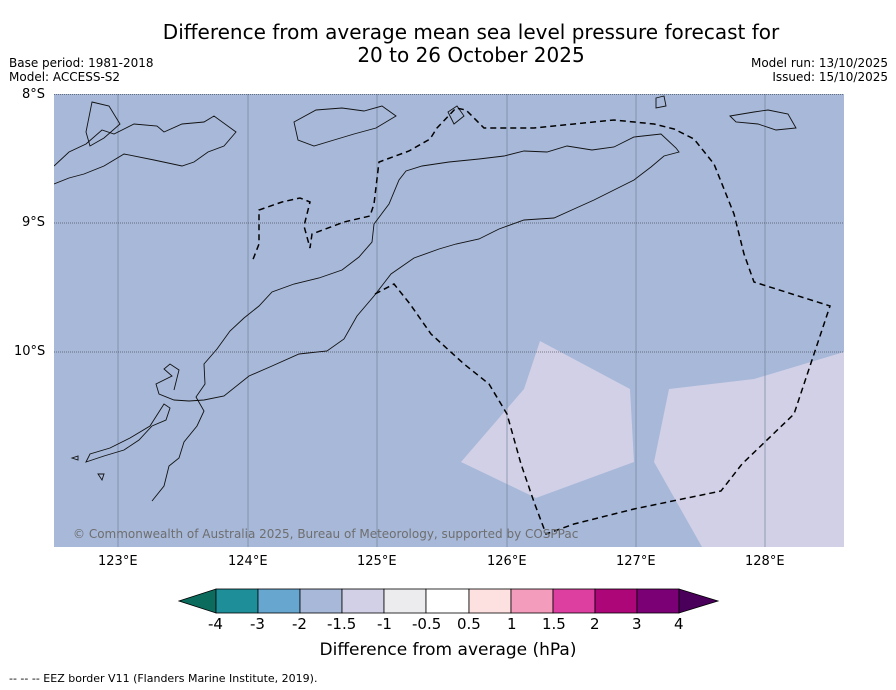 The image size is (896, 690). Describe the element at coordinates (456, 115) in the screenshot. I see `atauro-coast` at that location.